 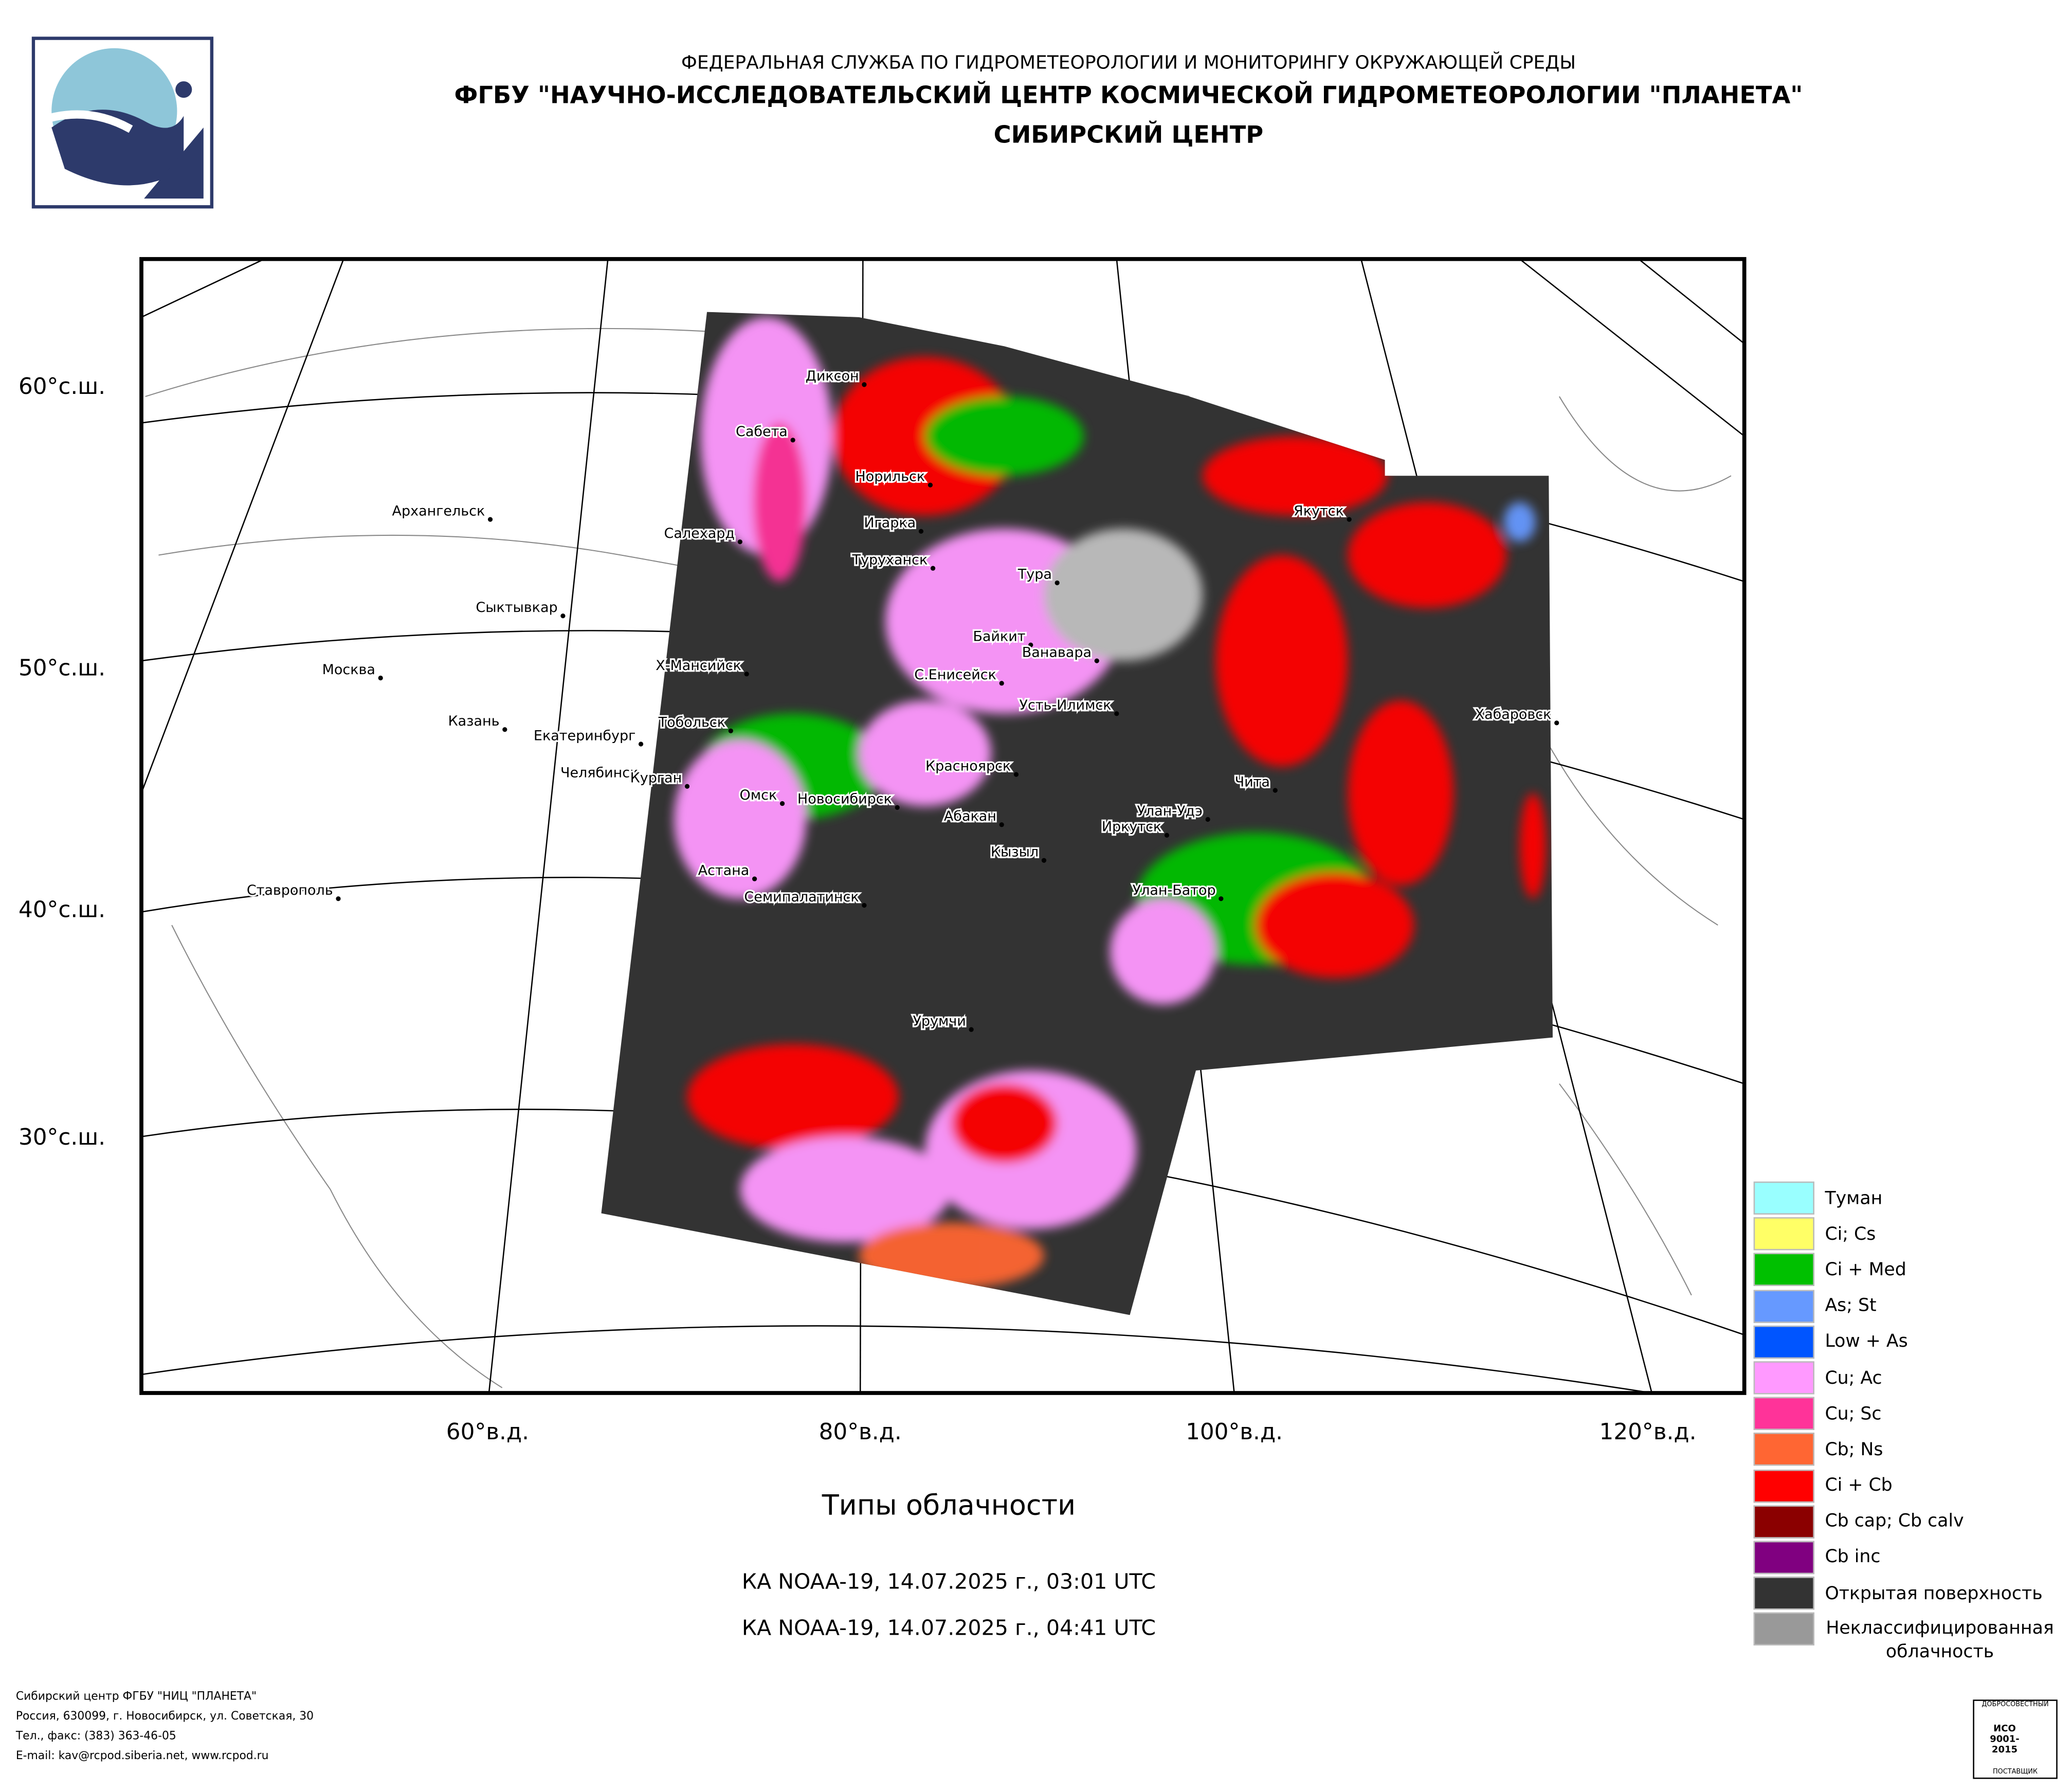 What do you see at coordinates (1940, 1640) in the screenshot?
I see `legend-label: Неклассифицированная облачность` at bounding box center [1940, 1640].